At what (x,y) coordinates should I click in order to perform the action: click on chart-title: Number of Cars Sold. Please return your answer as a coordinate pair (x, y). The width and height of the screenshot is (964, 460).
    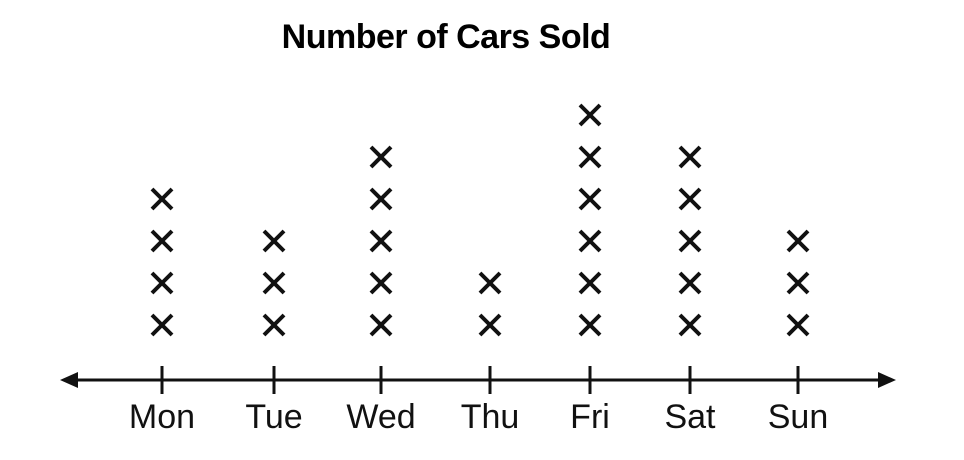
    Looking at the image, I should click on (446, 37).